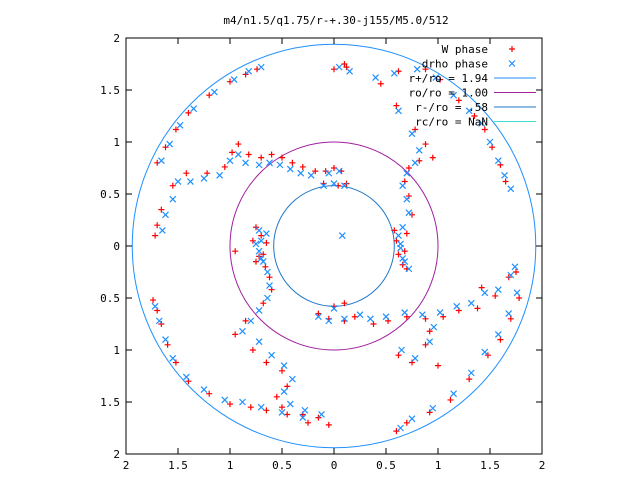 The image size is (640, 480). What do you see at coordinates (178, 465) in the screenshot?
I see `x-tick-label-1: 1.5` at bounding box center [178, 465].